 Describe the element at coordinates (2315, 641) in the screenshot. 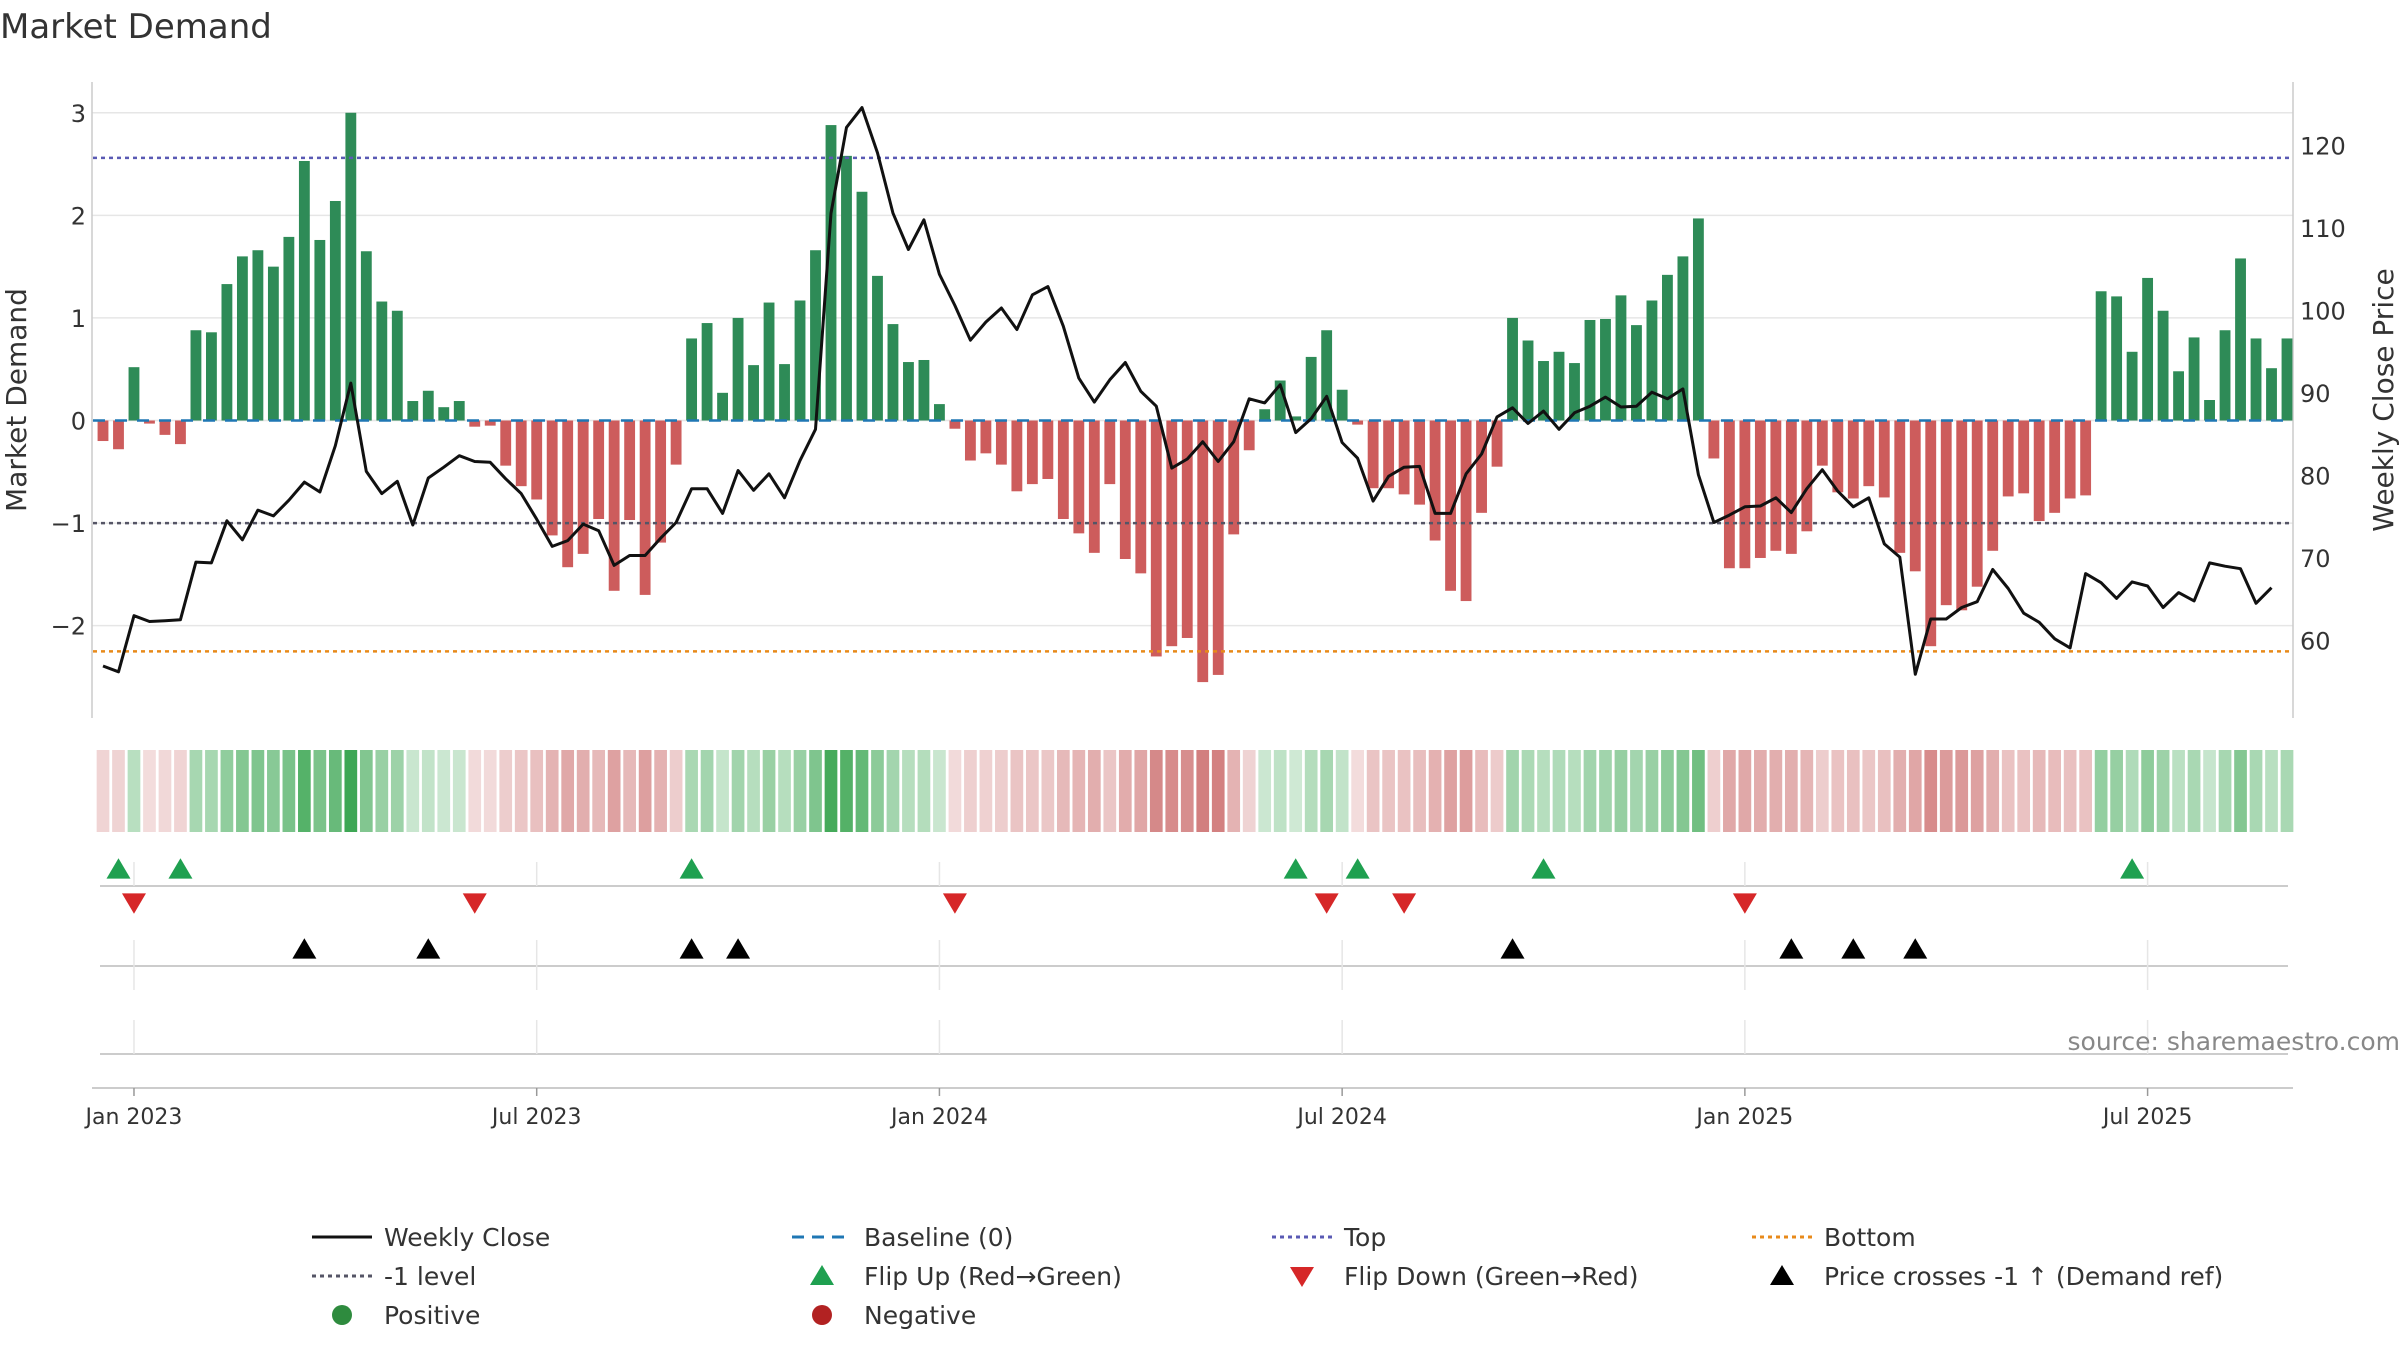

I see `right-tick-label: 60` at that location.